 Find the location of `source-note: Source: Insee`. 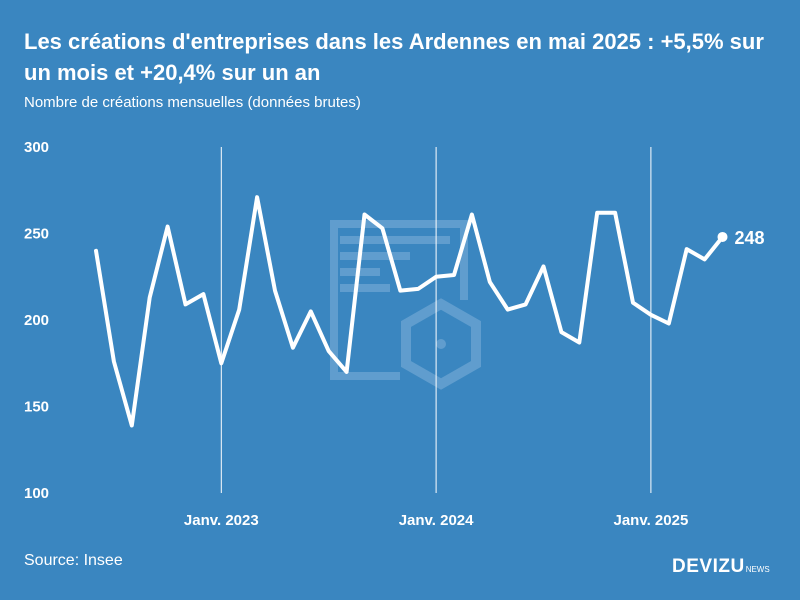

source-note: Source: Insee is located at coordinates (73, 560).